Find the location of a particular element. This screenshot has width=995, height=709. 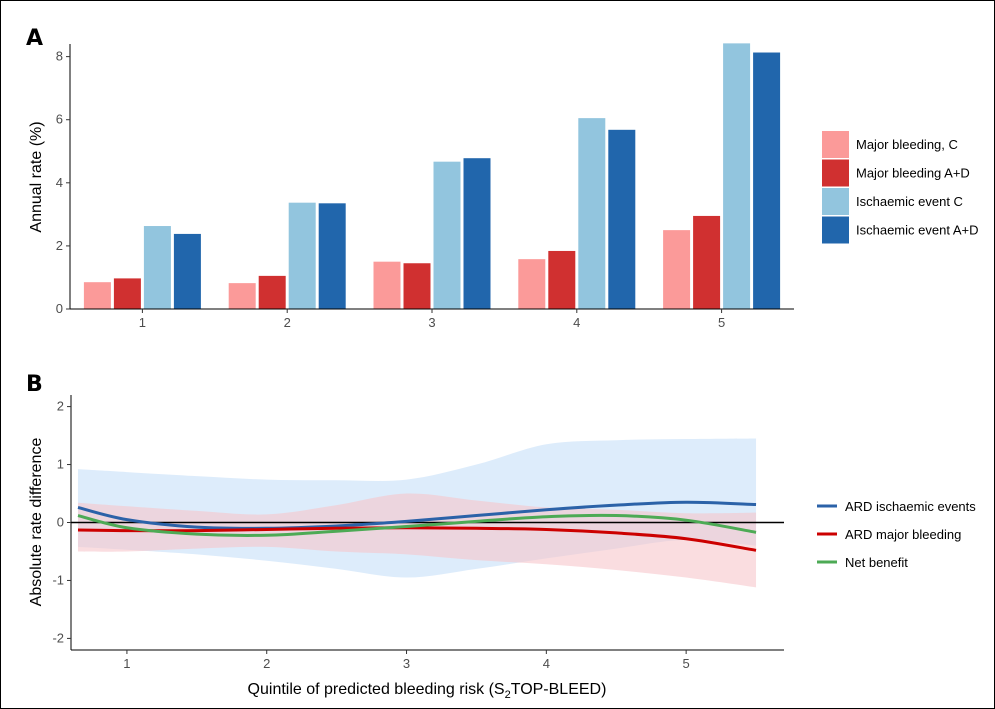

panel-a-y-ticks: 0 2 4 6 8 is located at coordinates (63, 182).